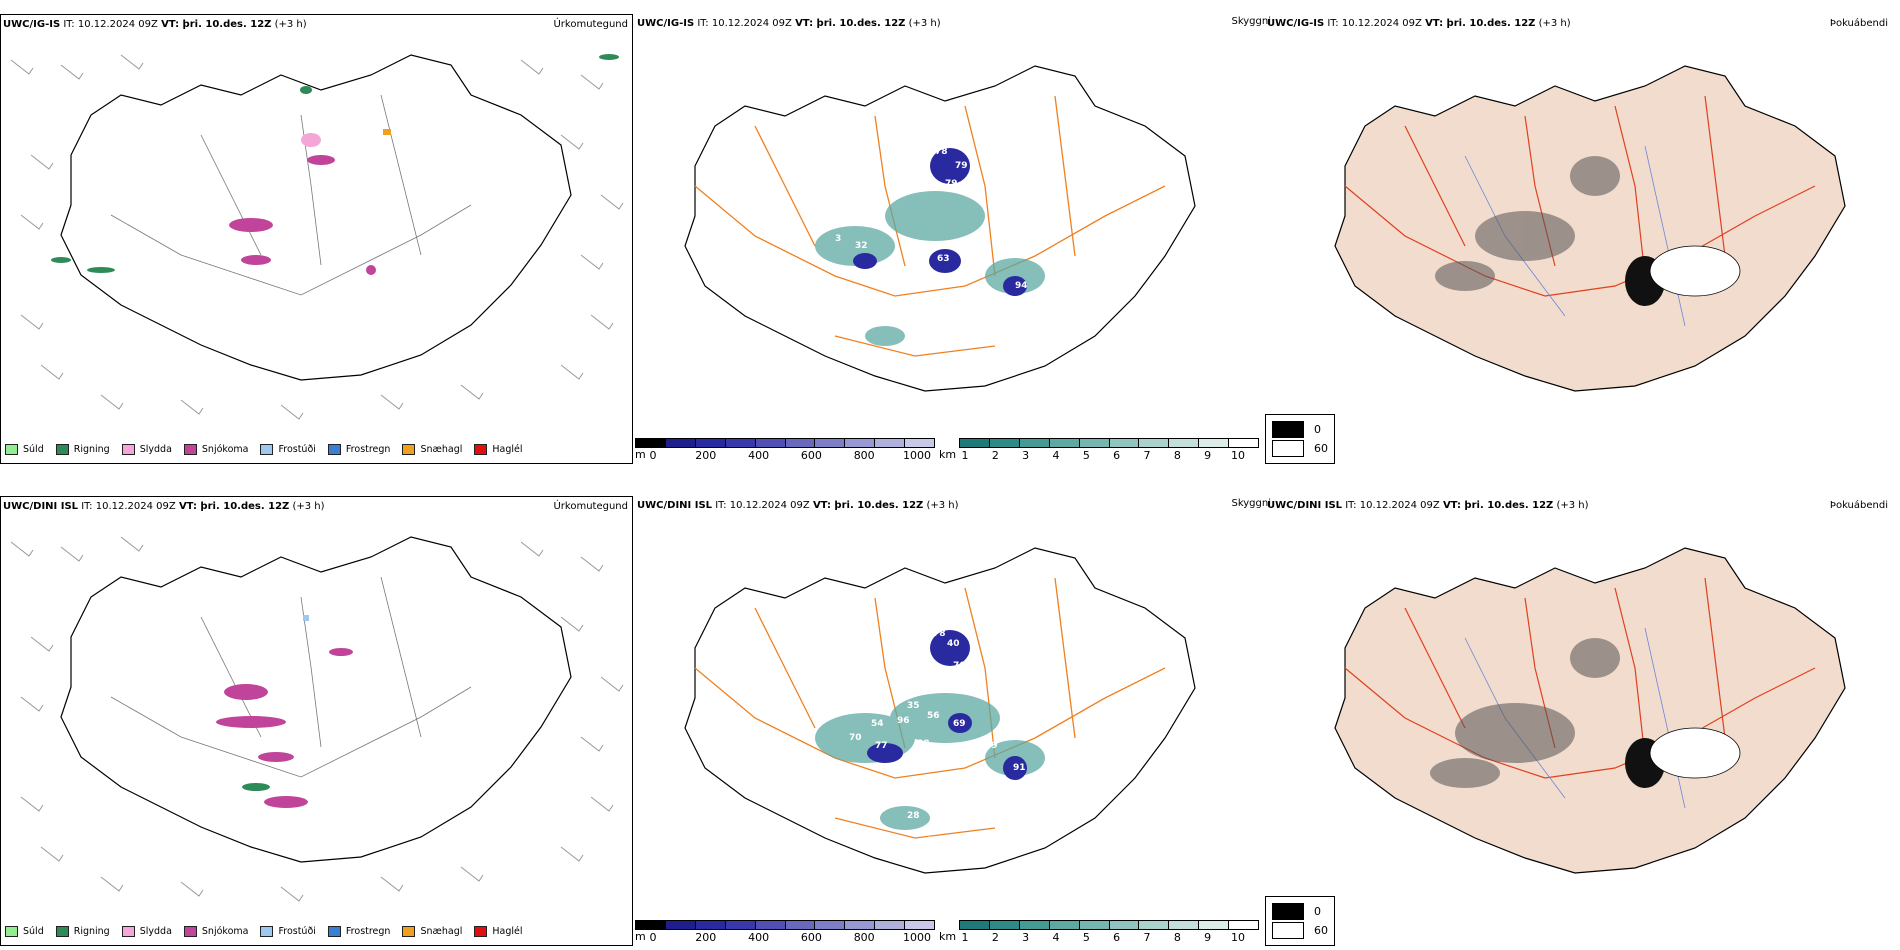 The image size is (1900, 950). Describe the element at coordinates (590, 506) in the screenshot. I see `panel-title: Úrkomutegund` at that location.